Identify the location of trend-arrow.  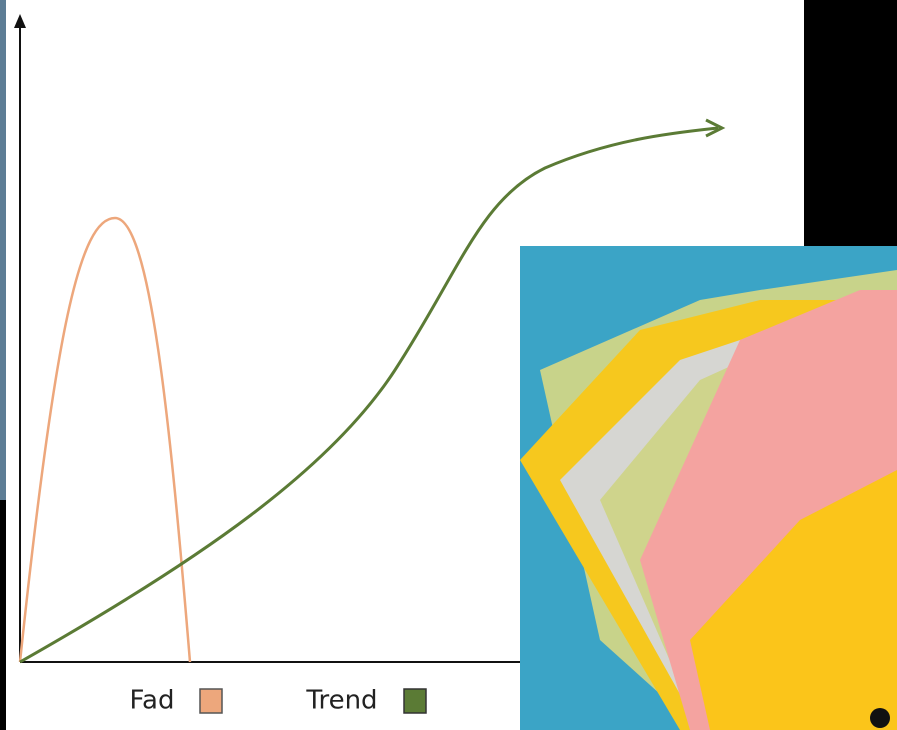
(715, 128).